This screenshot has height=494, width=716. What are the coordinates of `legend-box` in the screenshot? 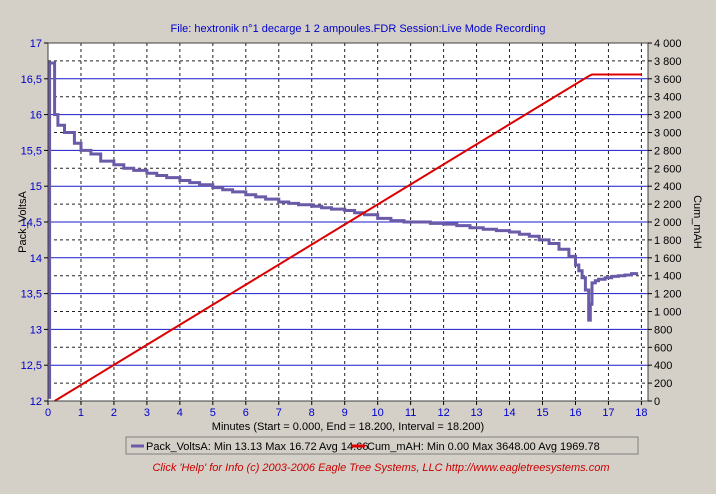 It's located at (382, 445).